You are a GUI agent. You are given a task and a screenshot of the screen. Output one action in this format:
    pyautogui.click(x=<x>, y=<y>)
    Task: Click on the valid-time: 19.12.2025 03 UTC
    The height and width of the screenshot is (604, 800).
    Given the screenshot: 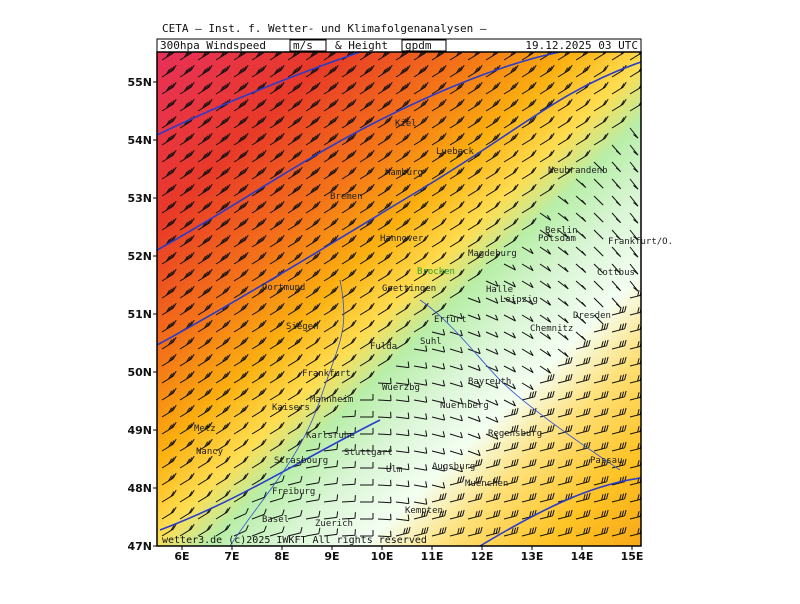 What is the action you would take?
    pyautogui.click(x=581, y=45)
    